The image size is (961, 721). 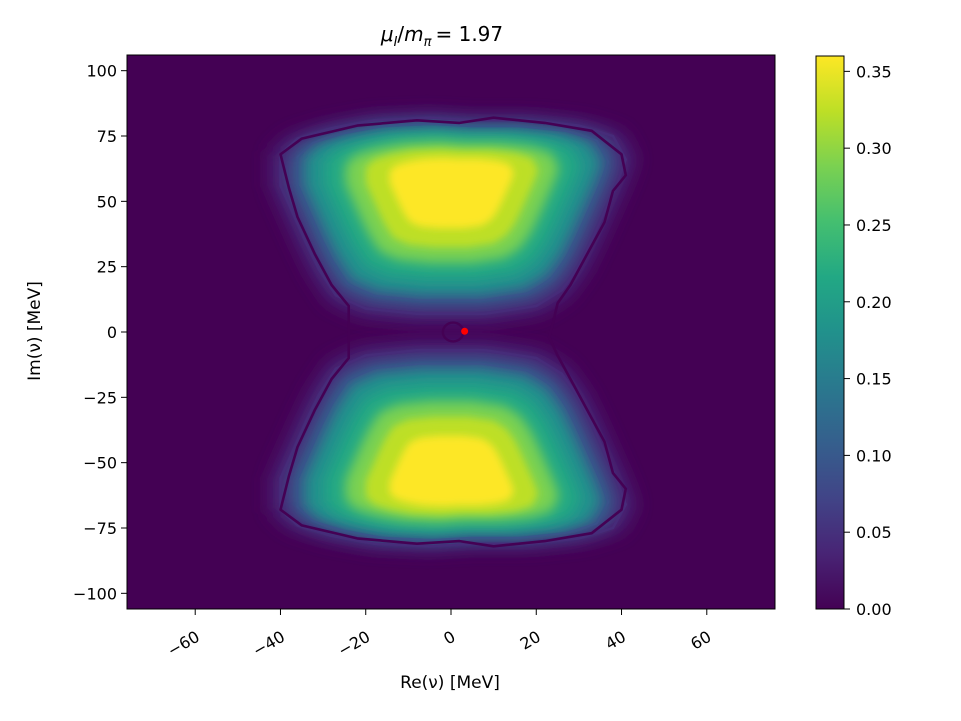 What do you see at coordinates (874, 225) in the screenshot?
I see `colorbar-tick-label: 0.25` at bounding box center [874, 225].